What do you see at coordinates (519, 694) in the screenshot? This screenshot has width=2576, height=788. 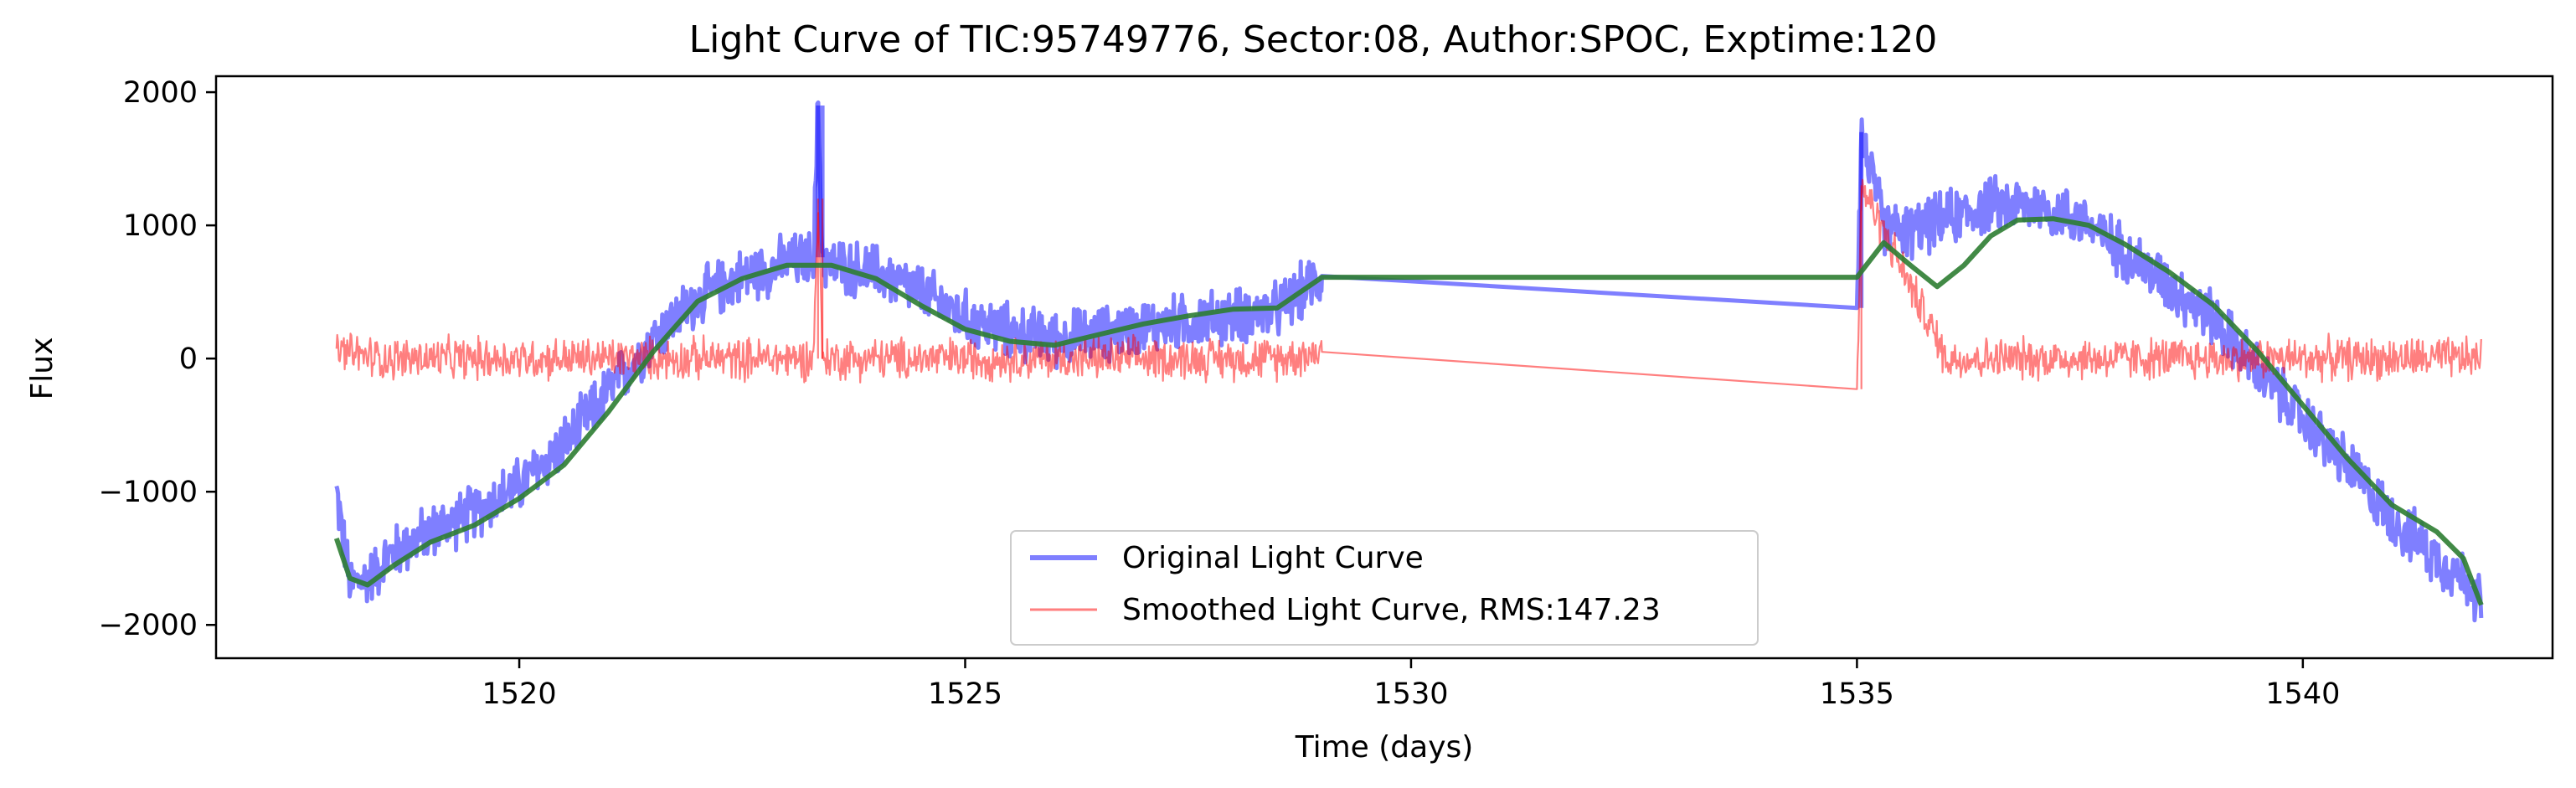 I see `x-tick-label: 1520` at bounding box center [519, 694].